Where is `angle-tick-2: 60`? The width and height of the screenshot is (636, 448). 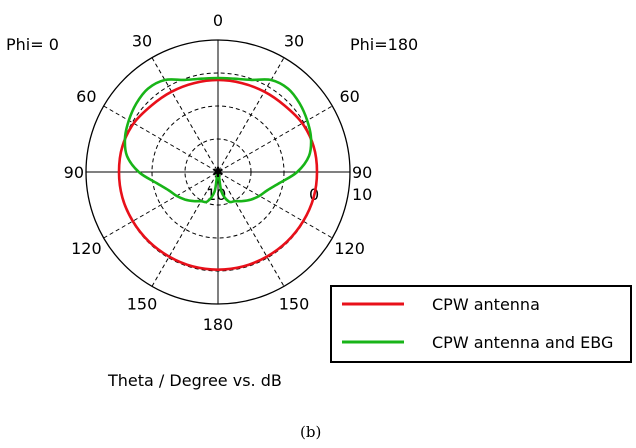 angle-tick-2: 60 is located at coordinates (349, 96).